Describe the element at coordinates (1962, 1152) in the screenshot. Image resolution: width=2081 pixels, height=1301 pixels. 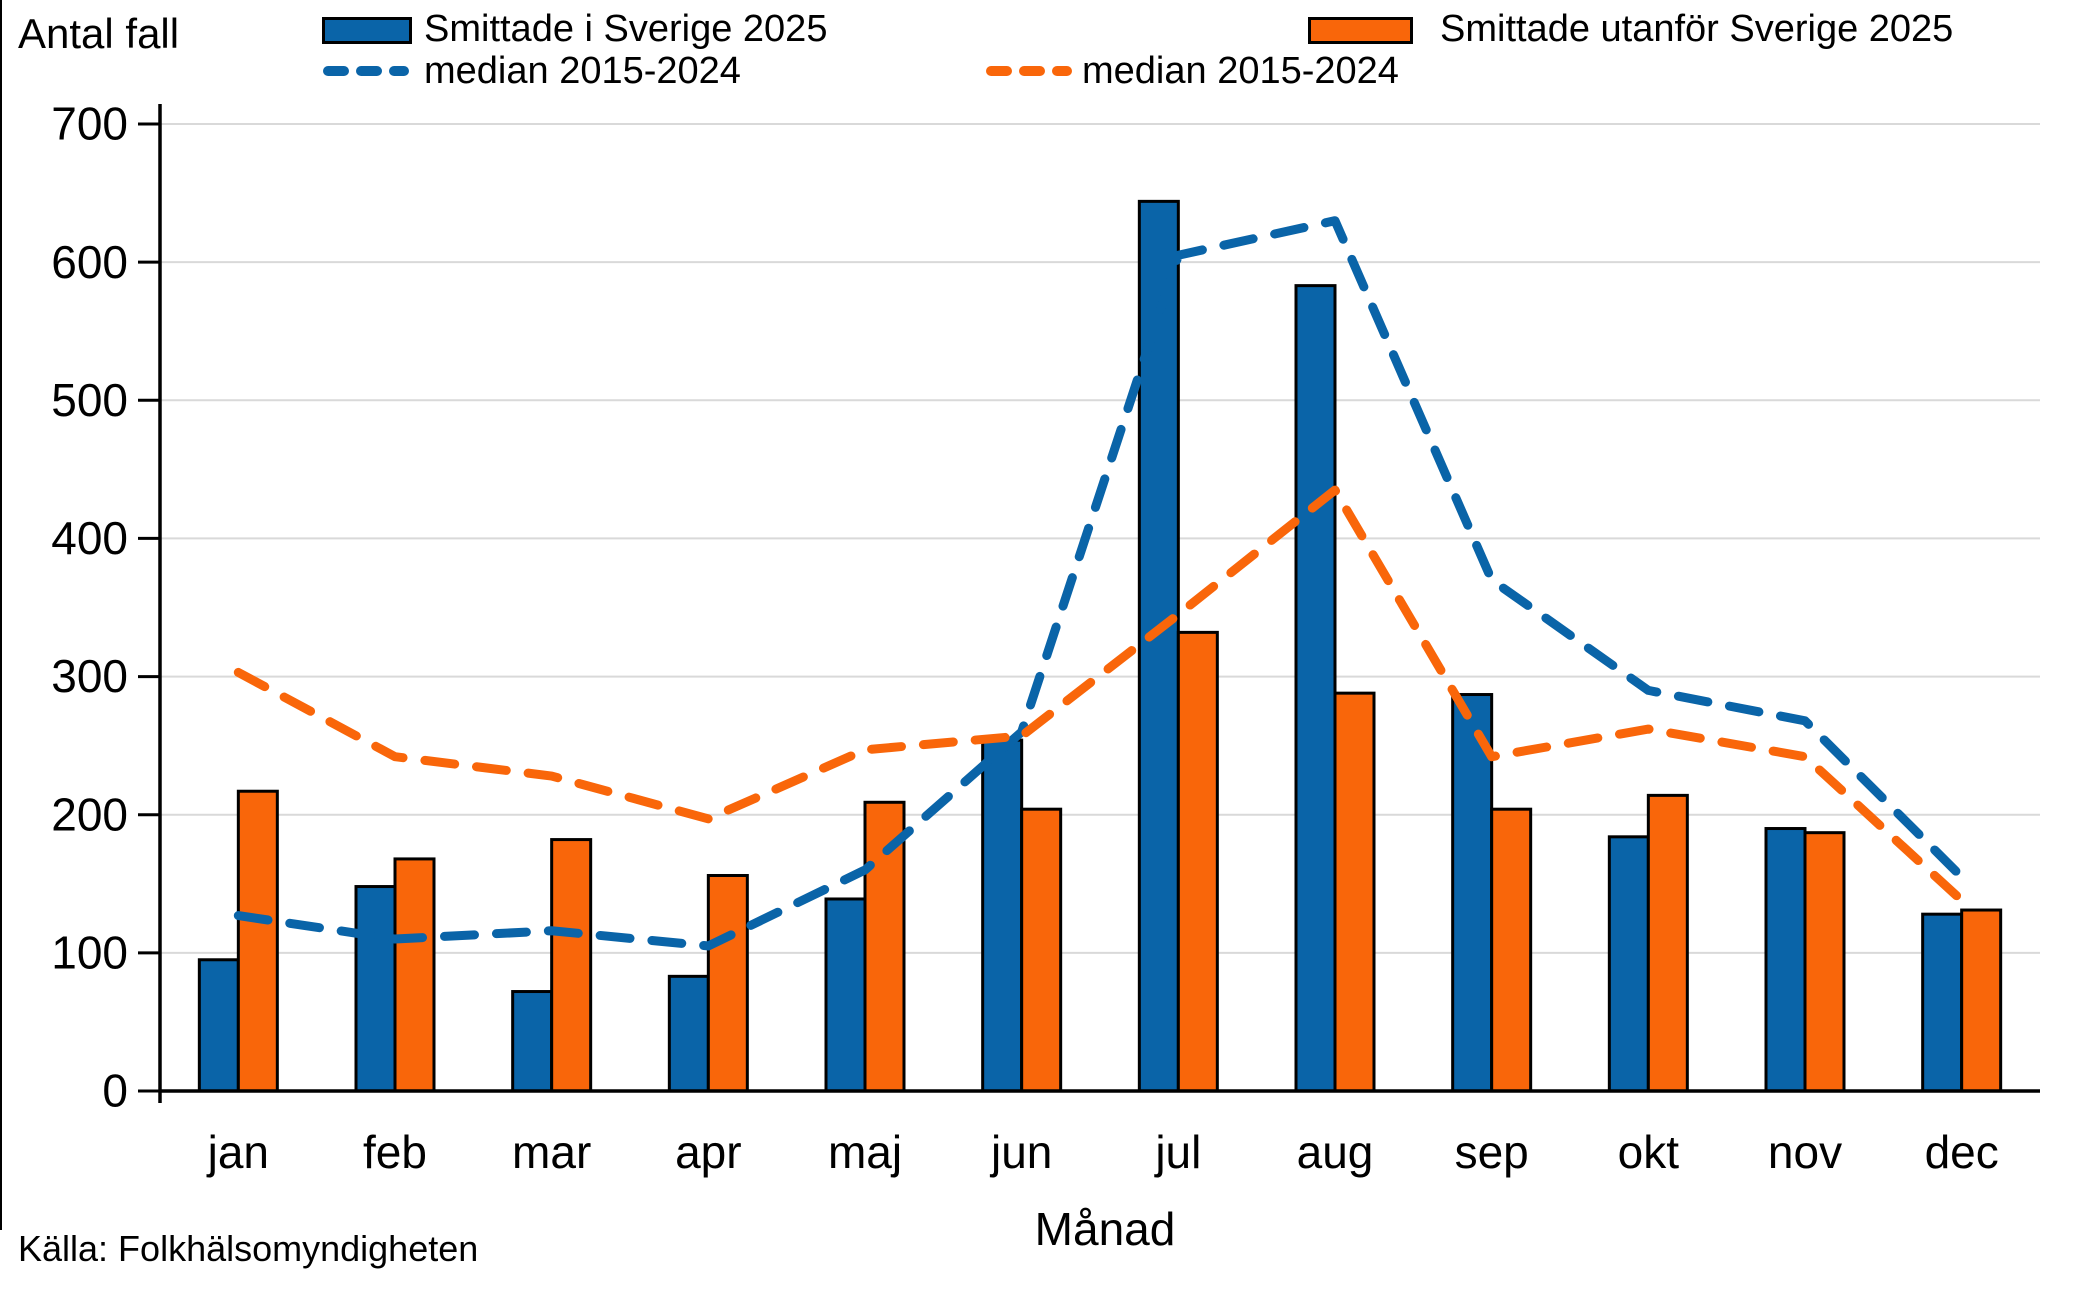
I see `x-tick-label-dec: dec` at that location.